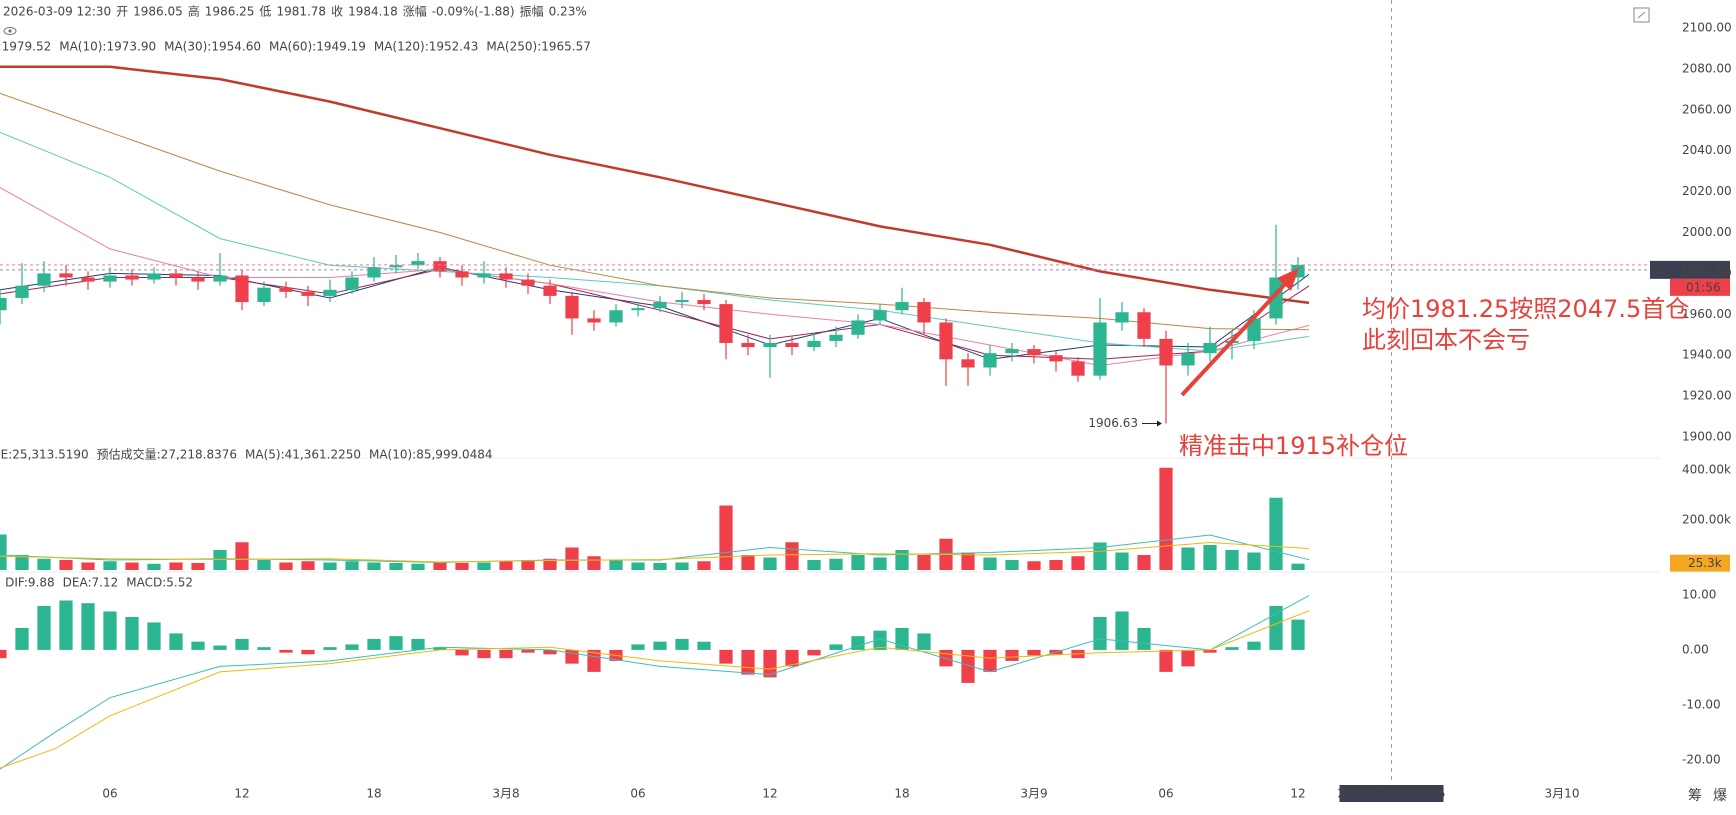 The height and width of the screenshot is (815, 1736). Describe the element at coordinates (158, 12) in the screenshot. I see `header-text: 1986.05` at that location.